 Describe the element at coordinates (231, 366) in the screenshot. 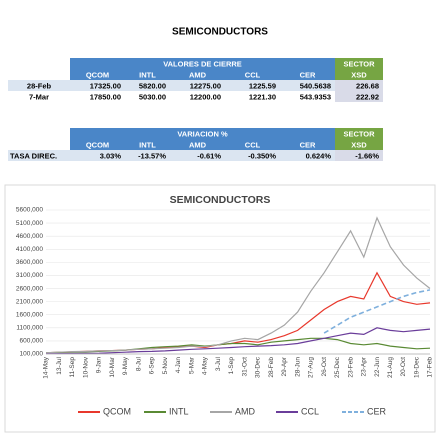

I see `x-tick-label: 1-Sep` at that location.